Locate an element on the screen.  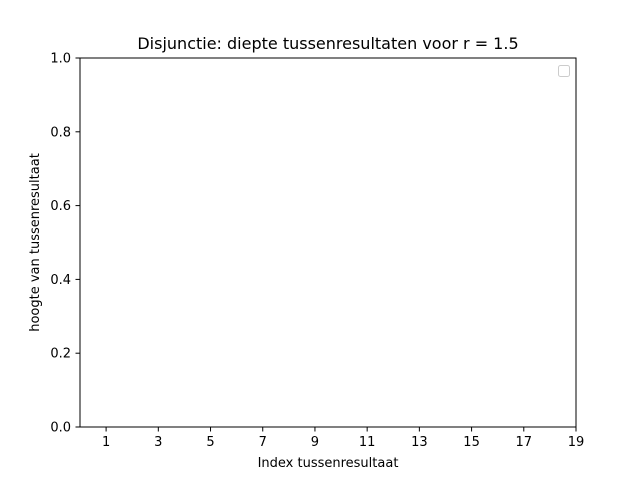
x-axis-title: Index tussenresultaat is located at coordinates (328, 463).